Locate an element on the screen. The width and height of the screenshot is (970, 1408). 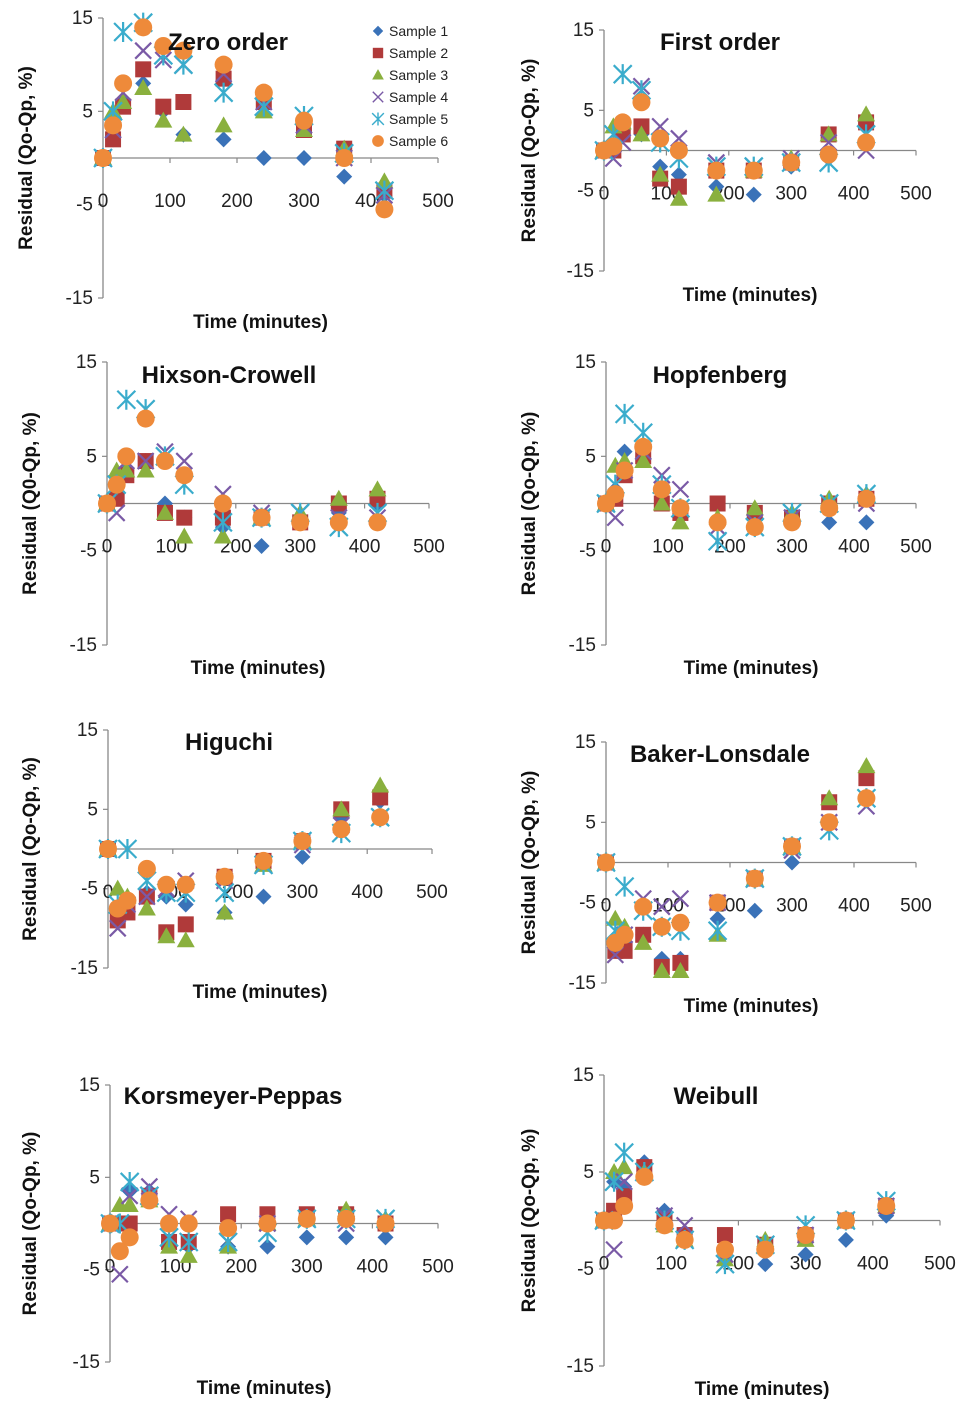
legend-entry-sample-4: Sample 4 is located at coordinates (418, 97).